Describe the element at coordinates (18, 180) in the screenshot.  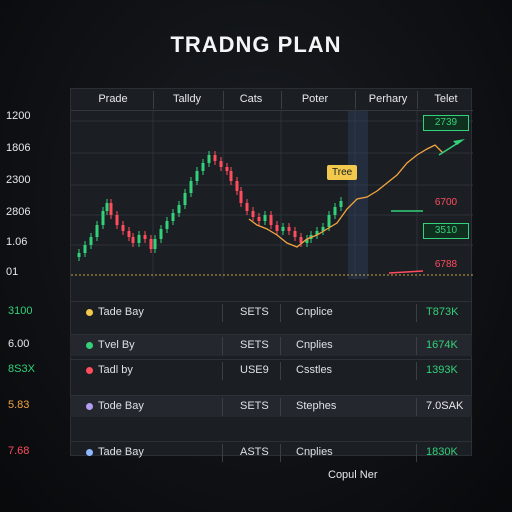
I see `y-axis-label: 2300` at that location.